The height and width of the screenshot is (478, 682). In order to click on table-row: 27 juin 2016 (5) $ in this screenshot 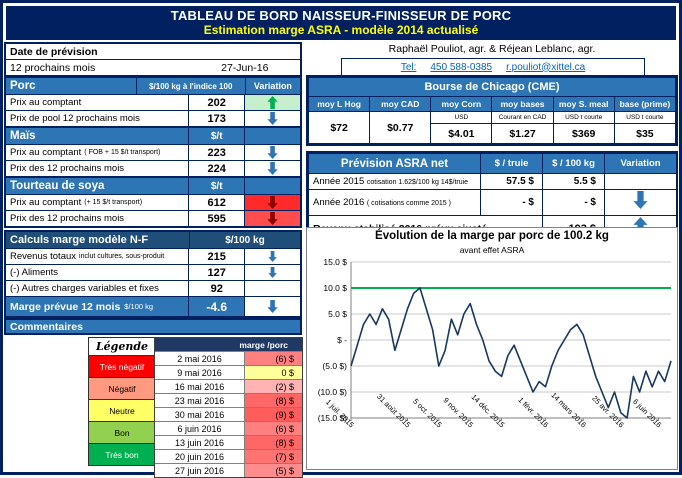, I will do `click(228, 470)`.